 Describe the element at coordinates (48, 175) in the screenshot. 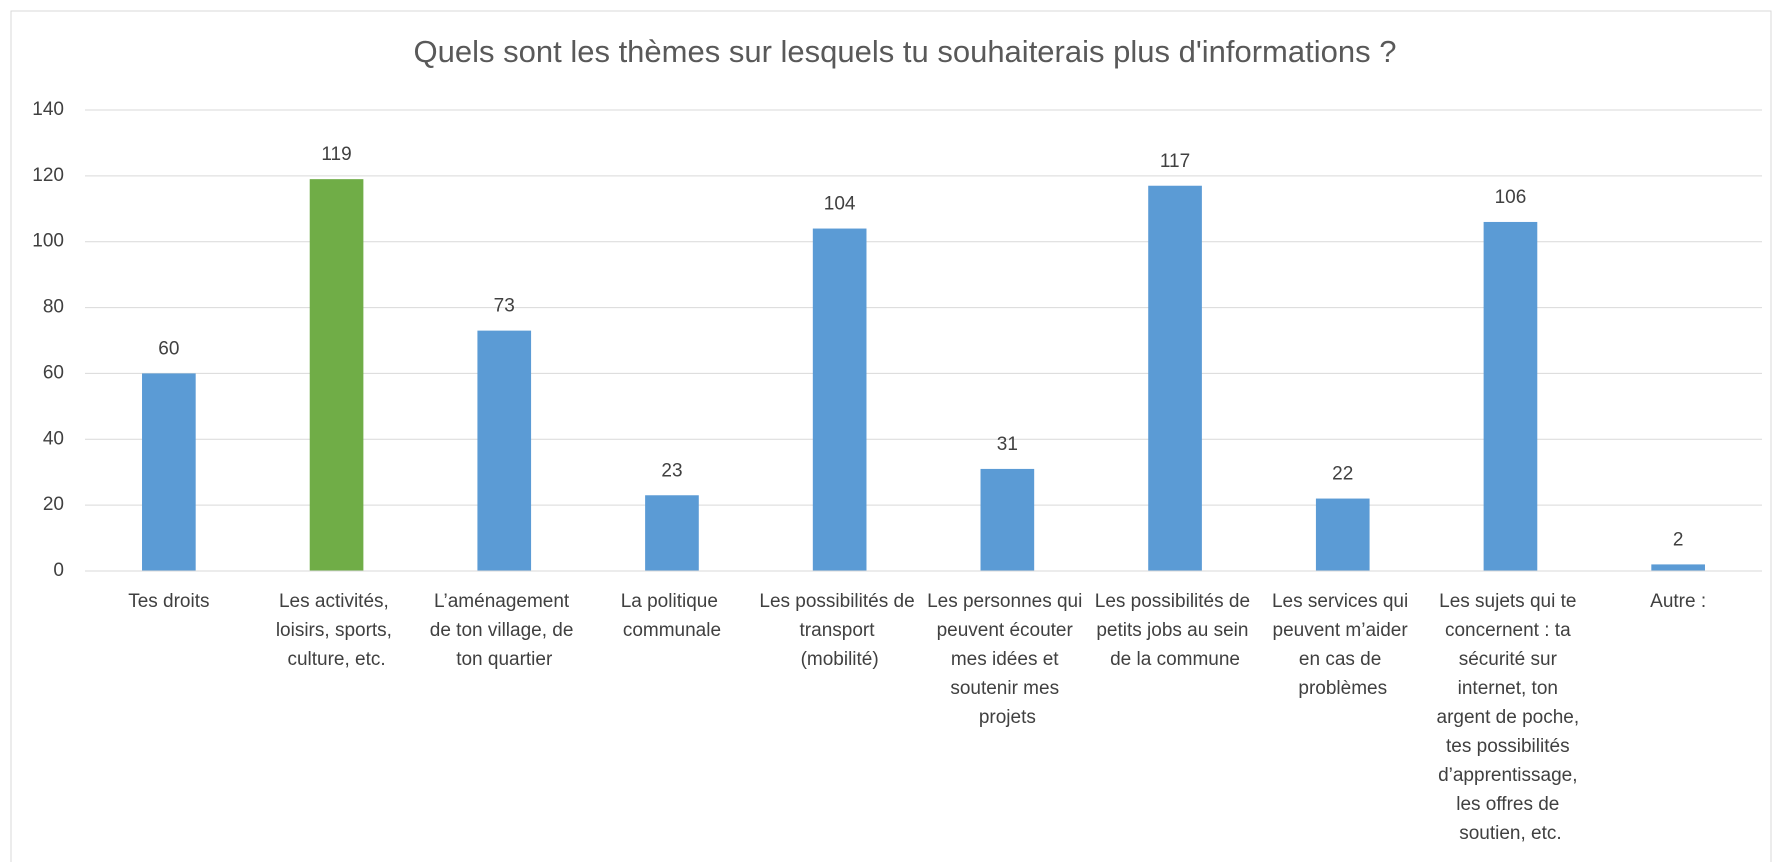

I see `y-tick-label: 120` at that location.